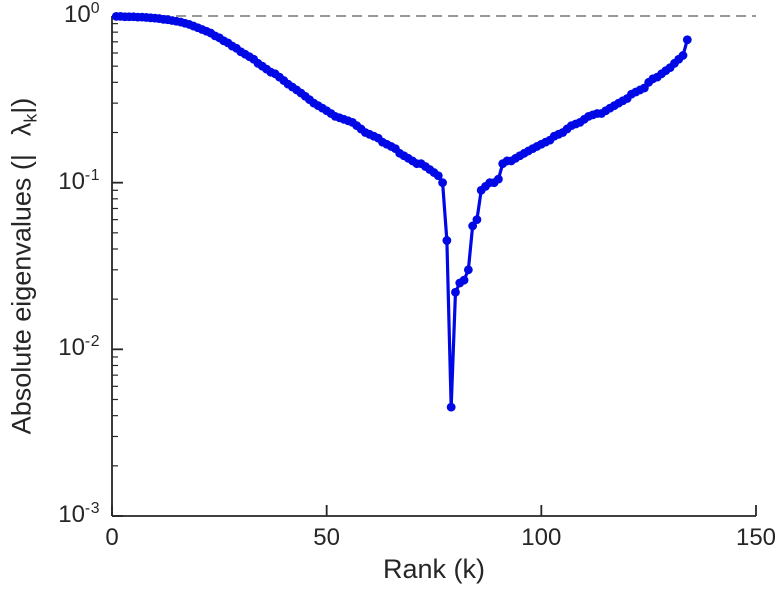  I want to click on y-tick-label: 10⁻¹, so click(79, 180).